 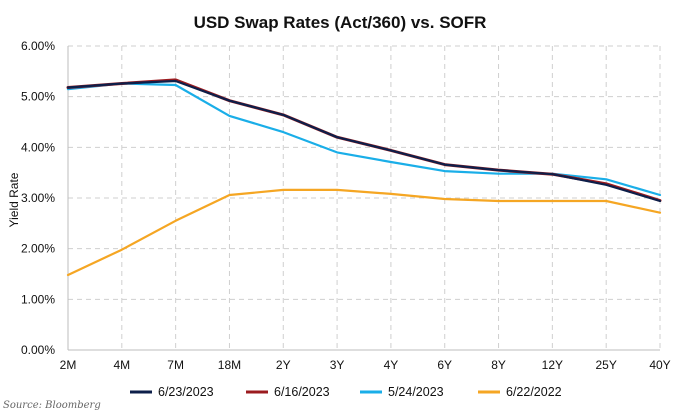 What do you see at coordinates (552, 365) in the screenshot?
I see `x-tick-label: 12Y` at bounding box center [552, 365].